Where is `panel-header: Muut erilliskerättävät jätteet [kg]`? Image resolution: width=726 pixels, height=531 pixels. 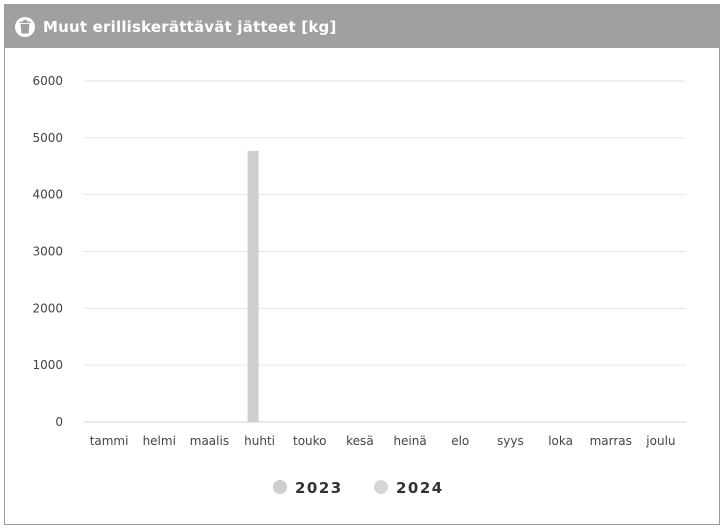 panel-header: Muut erilliskerättävät jätteet [kg] is located at coordinates (362, 26).